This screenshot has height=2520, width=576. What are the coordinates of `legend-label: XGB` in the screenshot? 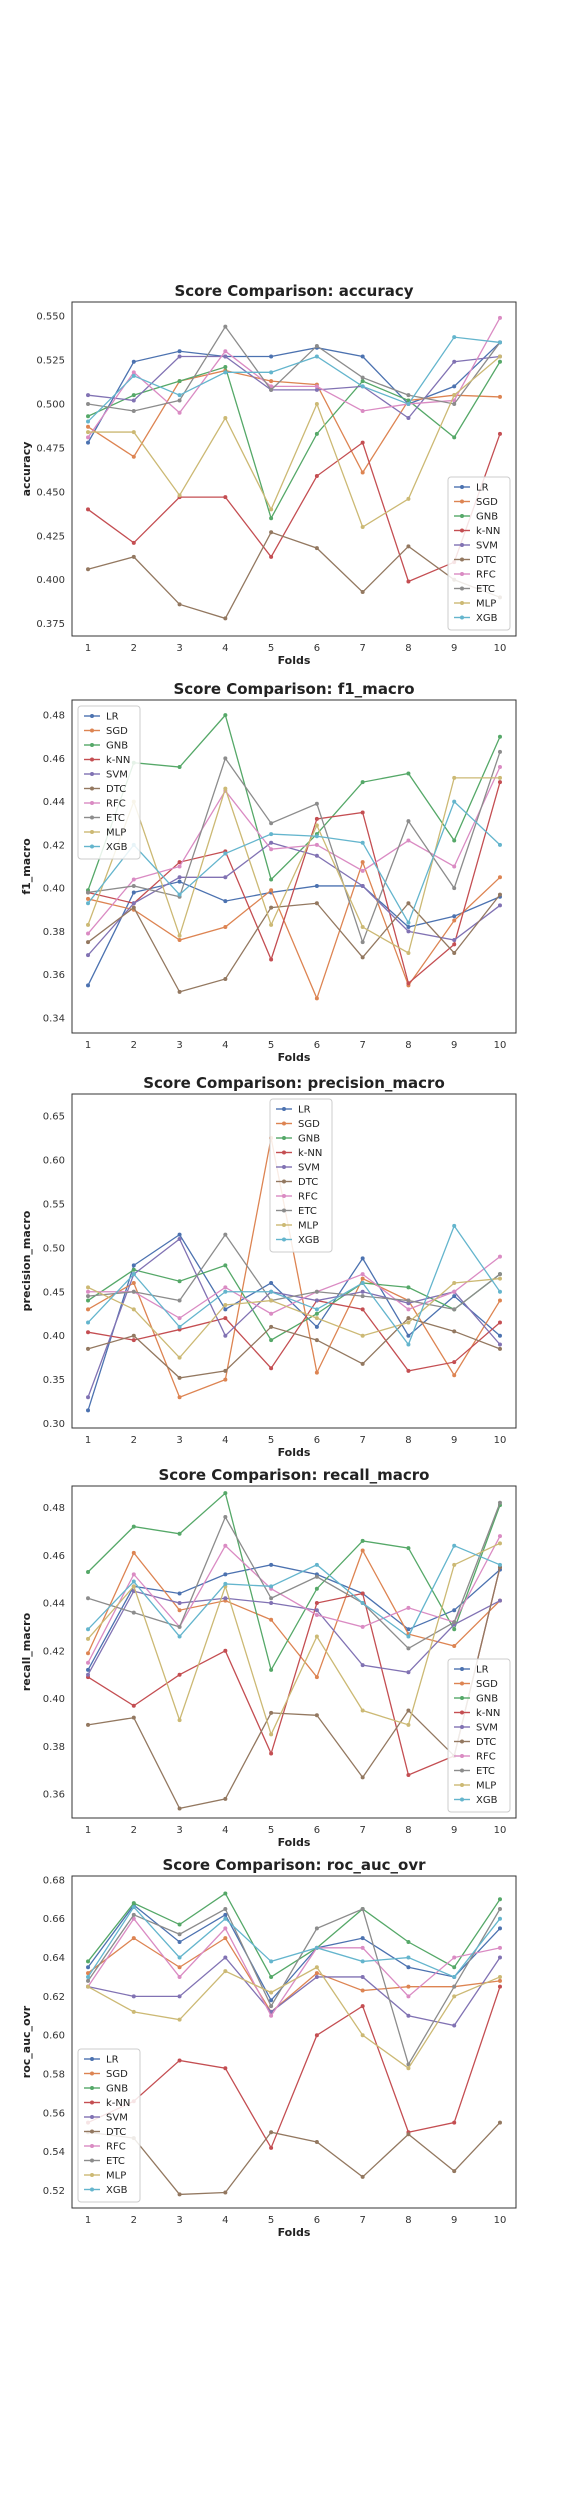 It's located at (117, 2190).